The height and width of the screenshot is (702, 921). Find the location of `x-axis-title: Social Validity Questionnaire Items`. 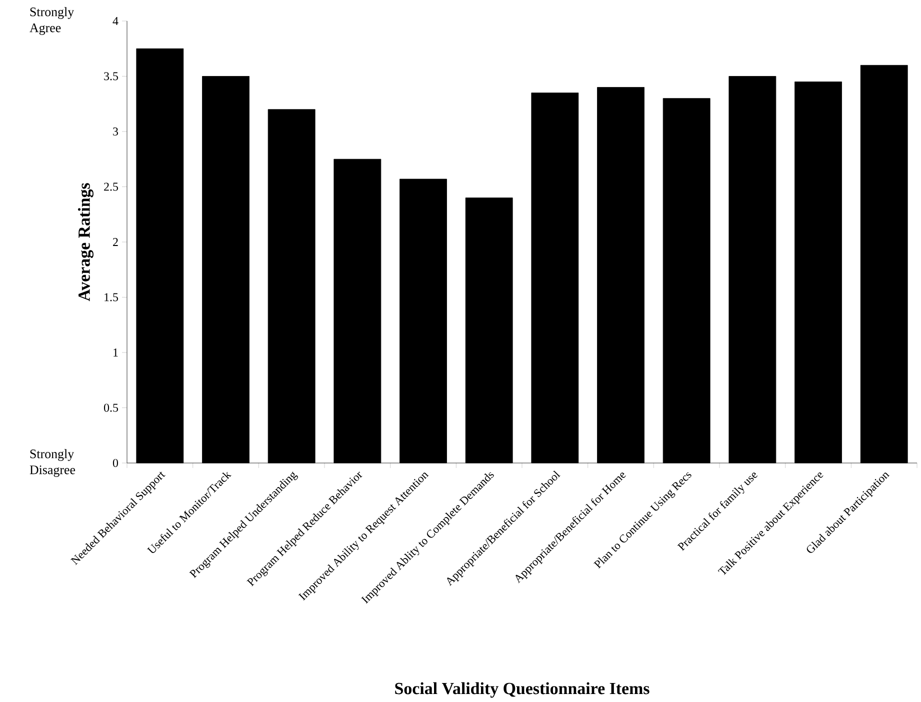

x-axis-title: Social Validity Questionnaire Items is located at coordinates (522, 690).